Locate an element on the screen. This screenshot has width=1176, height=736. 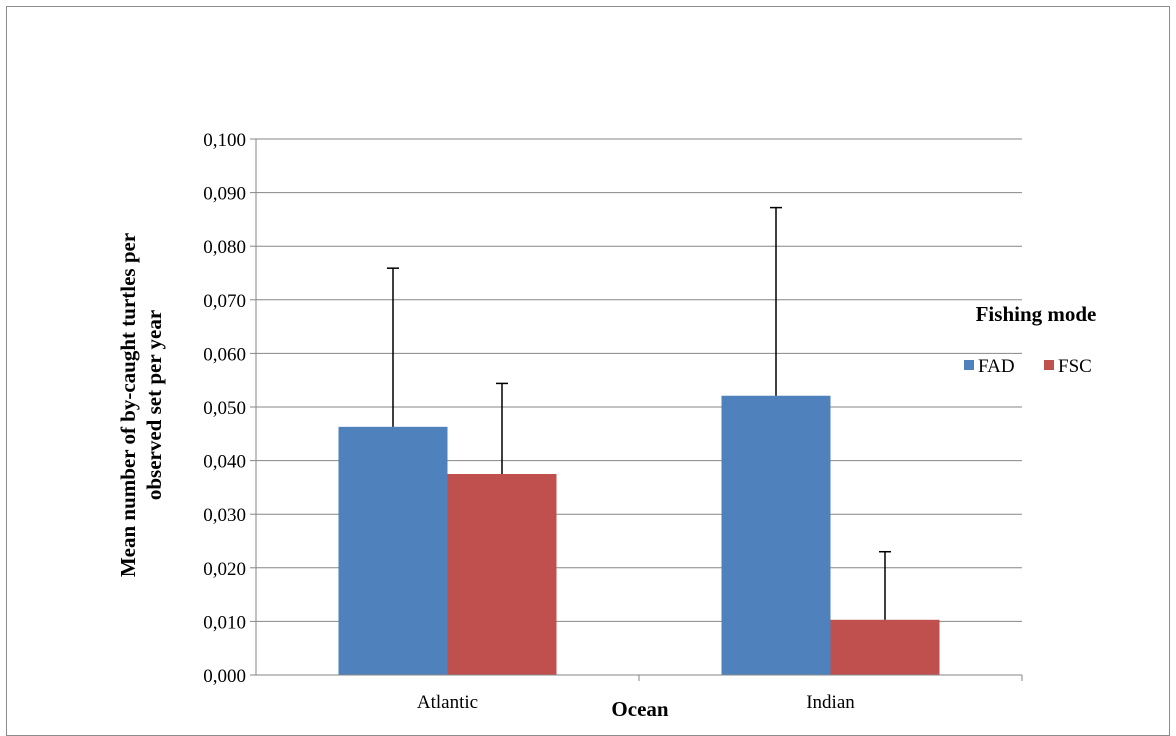
y-tick-label: 0,040 is located at coordinates (224, 462).